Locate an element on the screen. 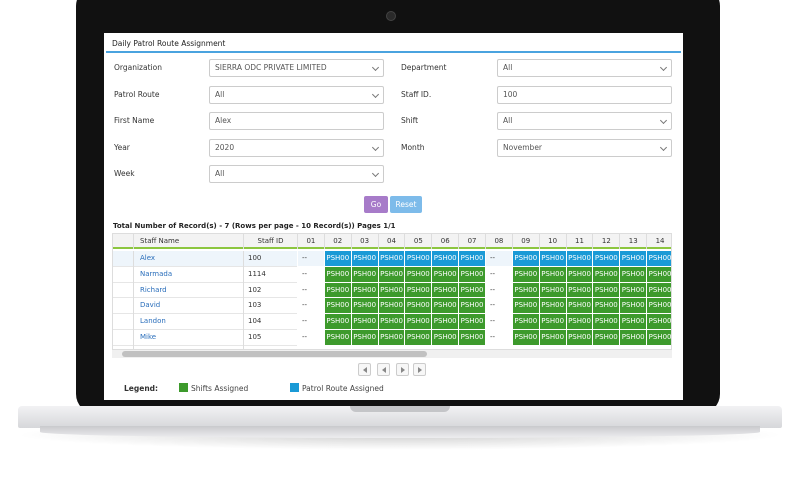 The height and width of the screenshot is (489, 800). staff-id: 100 is located at coordinates (270, 259).